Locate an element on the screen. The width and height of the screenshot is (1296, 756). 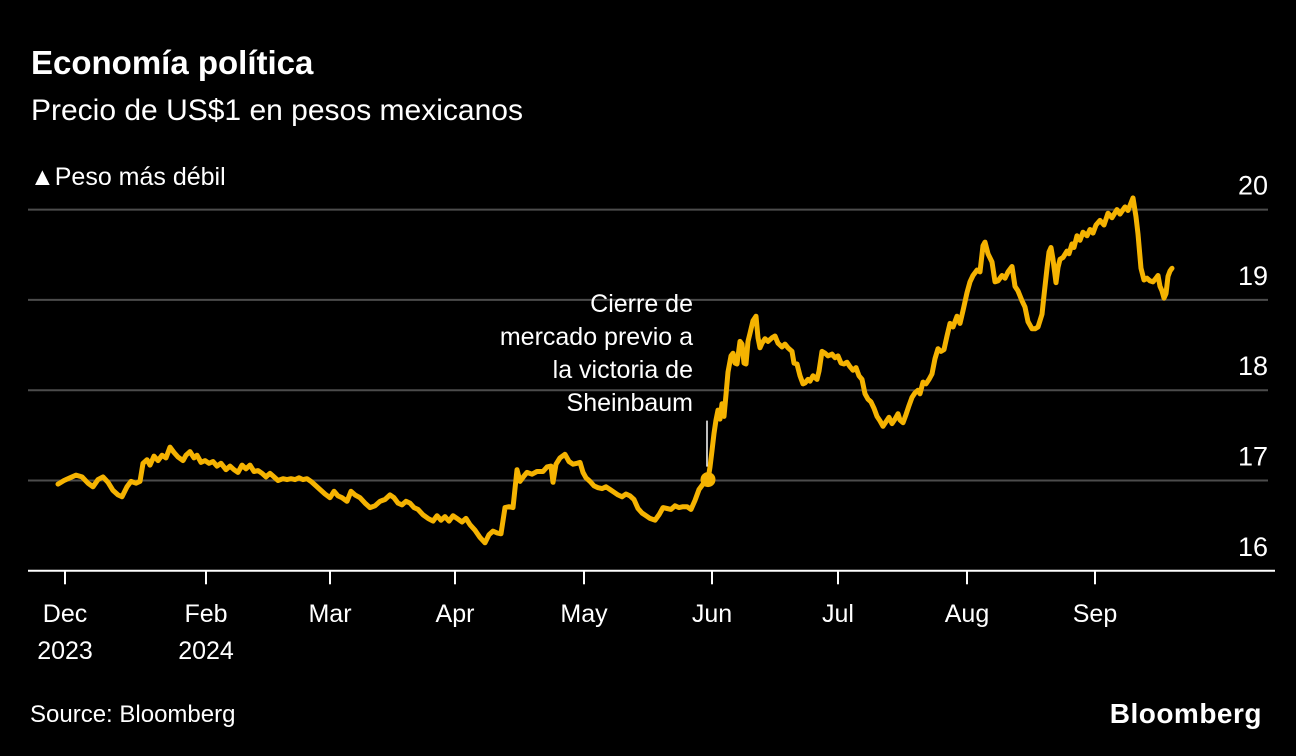
page-title: Economía política is located at coordinates (172, 62).